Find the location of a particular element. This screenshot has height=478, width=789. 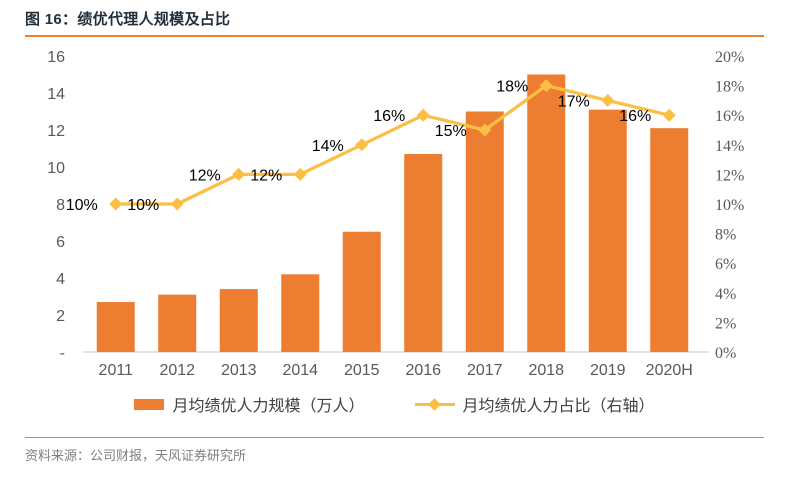

x-axis-tick: 2016 is located at coordinates (423, 370).